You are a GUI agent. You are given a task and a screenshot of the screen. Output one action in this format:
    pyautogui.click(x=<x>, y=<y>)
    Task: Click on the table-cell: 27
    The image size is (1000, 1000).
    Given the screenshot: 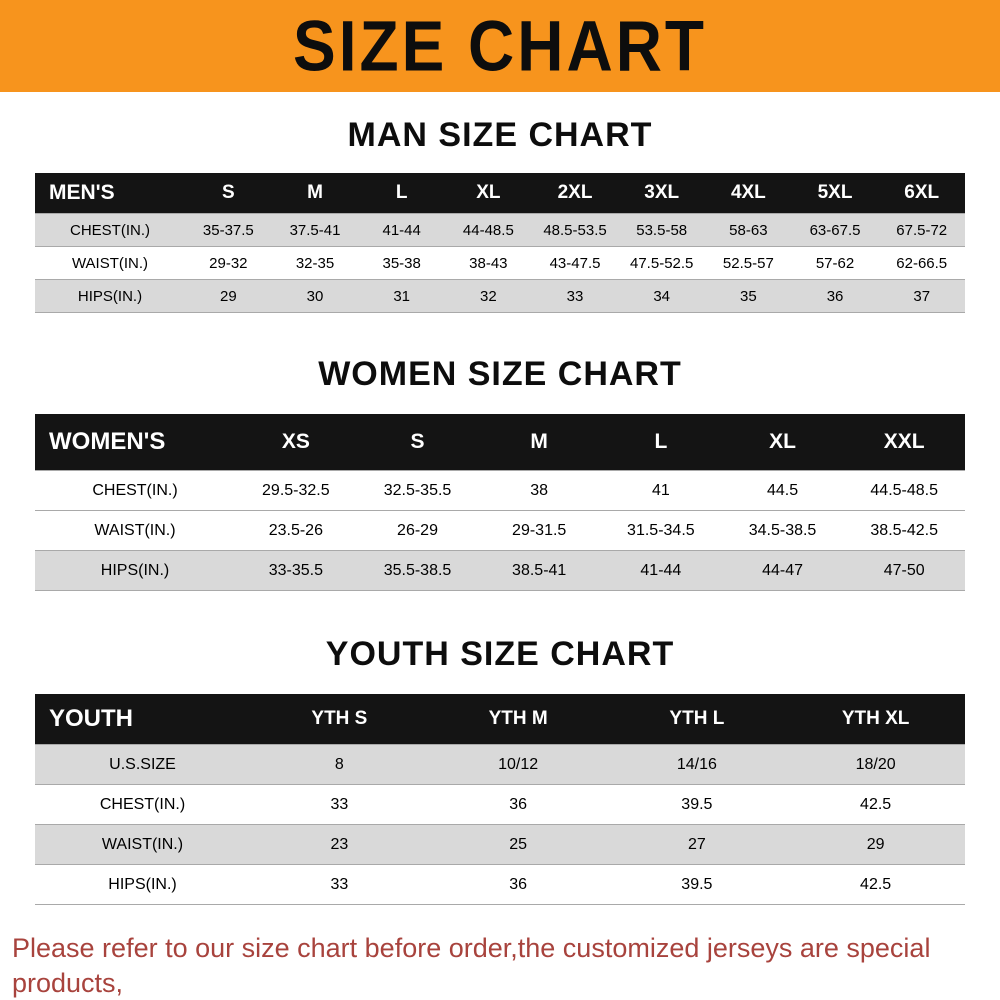 What is the action you would take?
    pyautogui.click(x=696, y=844)
    